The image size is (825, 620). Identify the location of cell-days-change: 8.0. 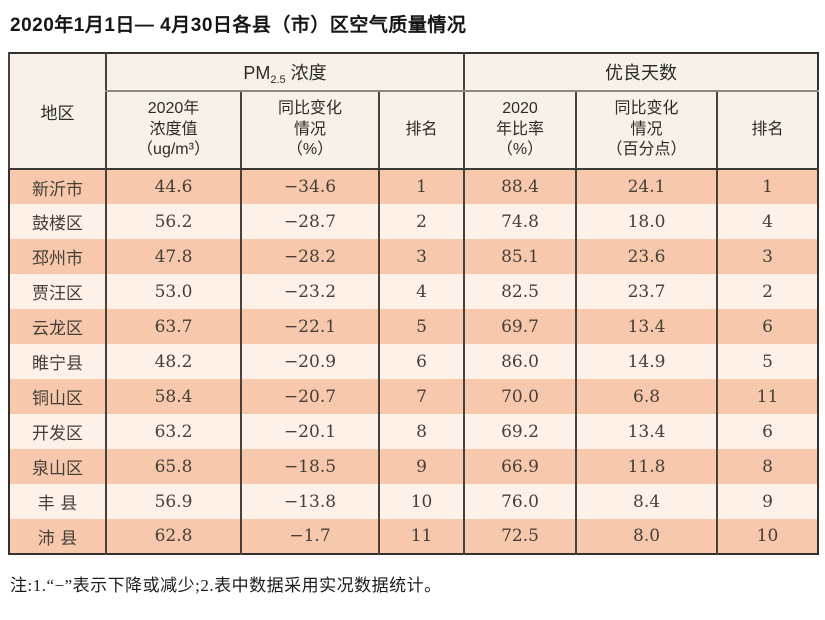
(646, 536).